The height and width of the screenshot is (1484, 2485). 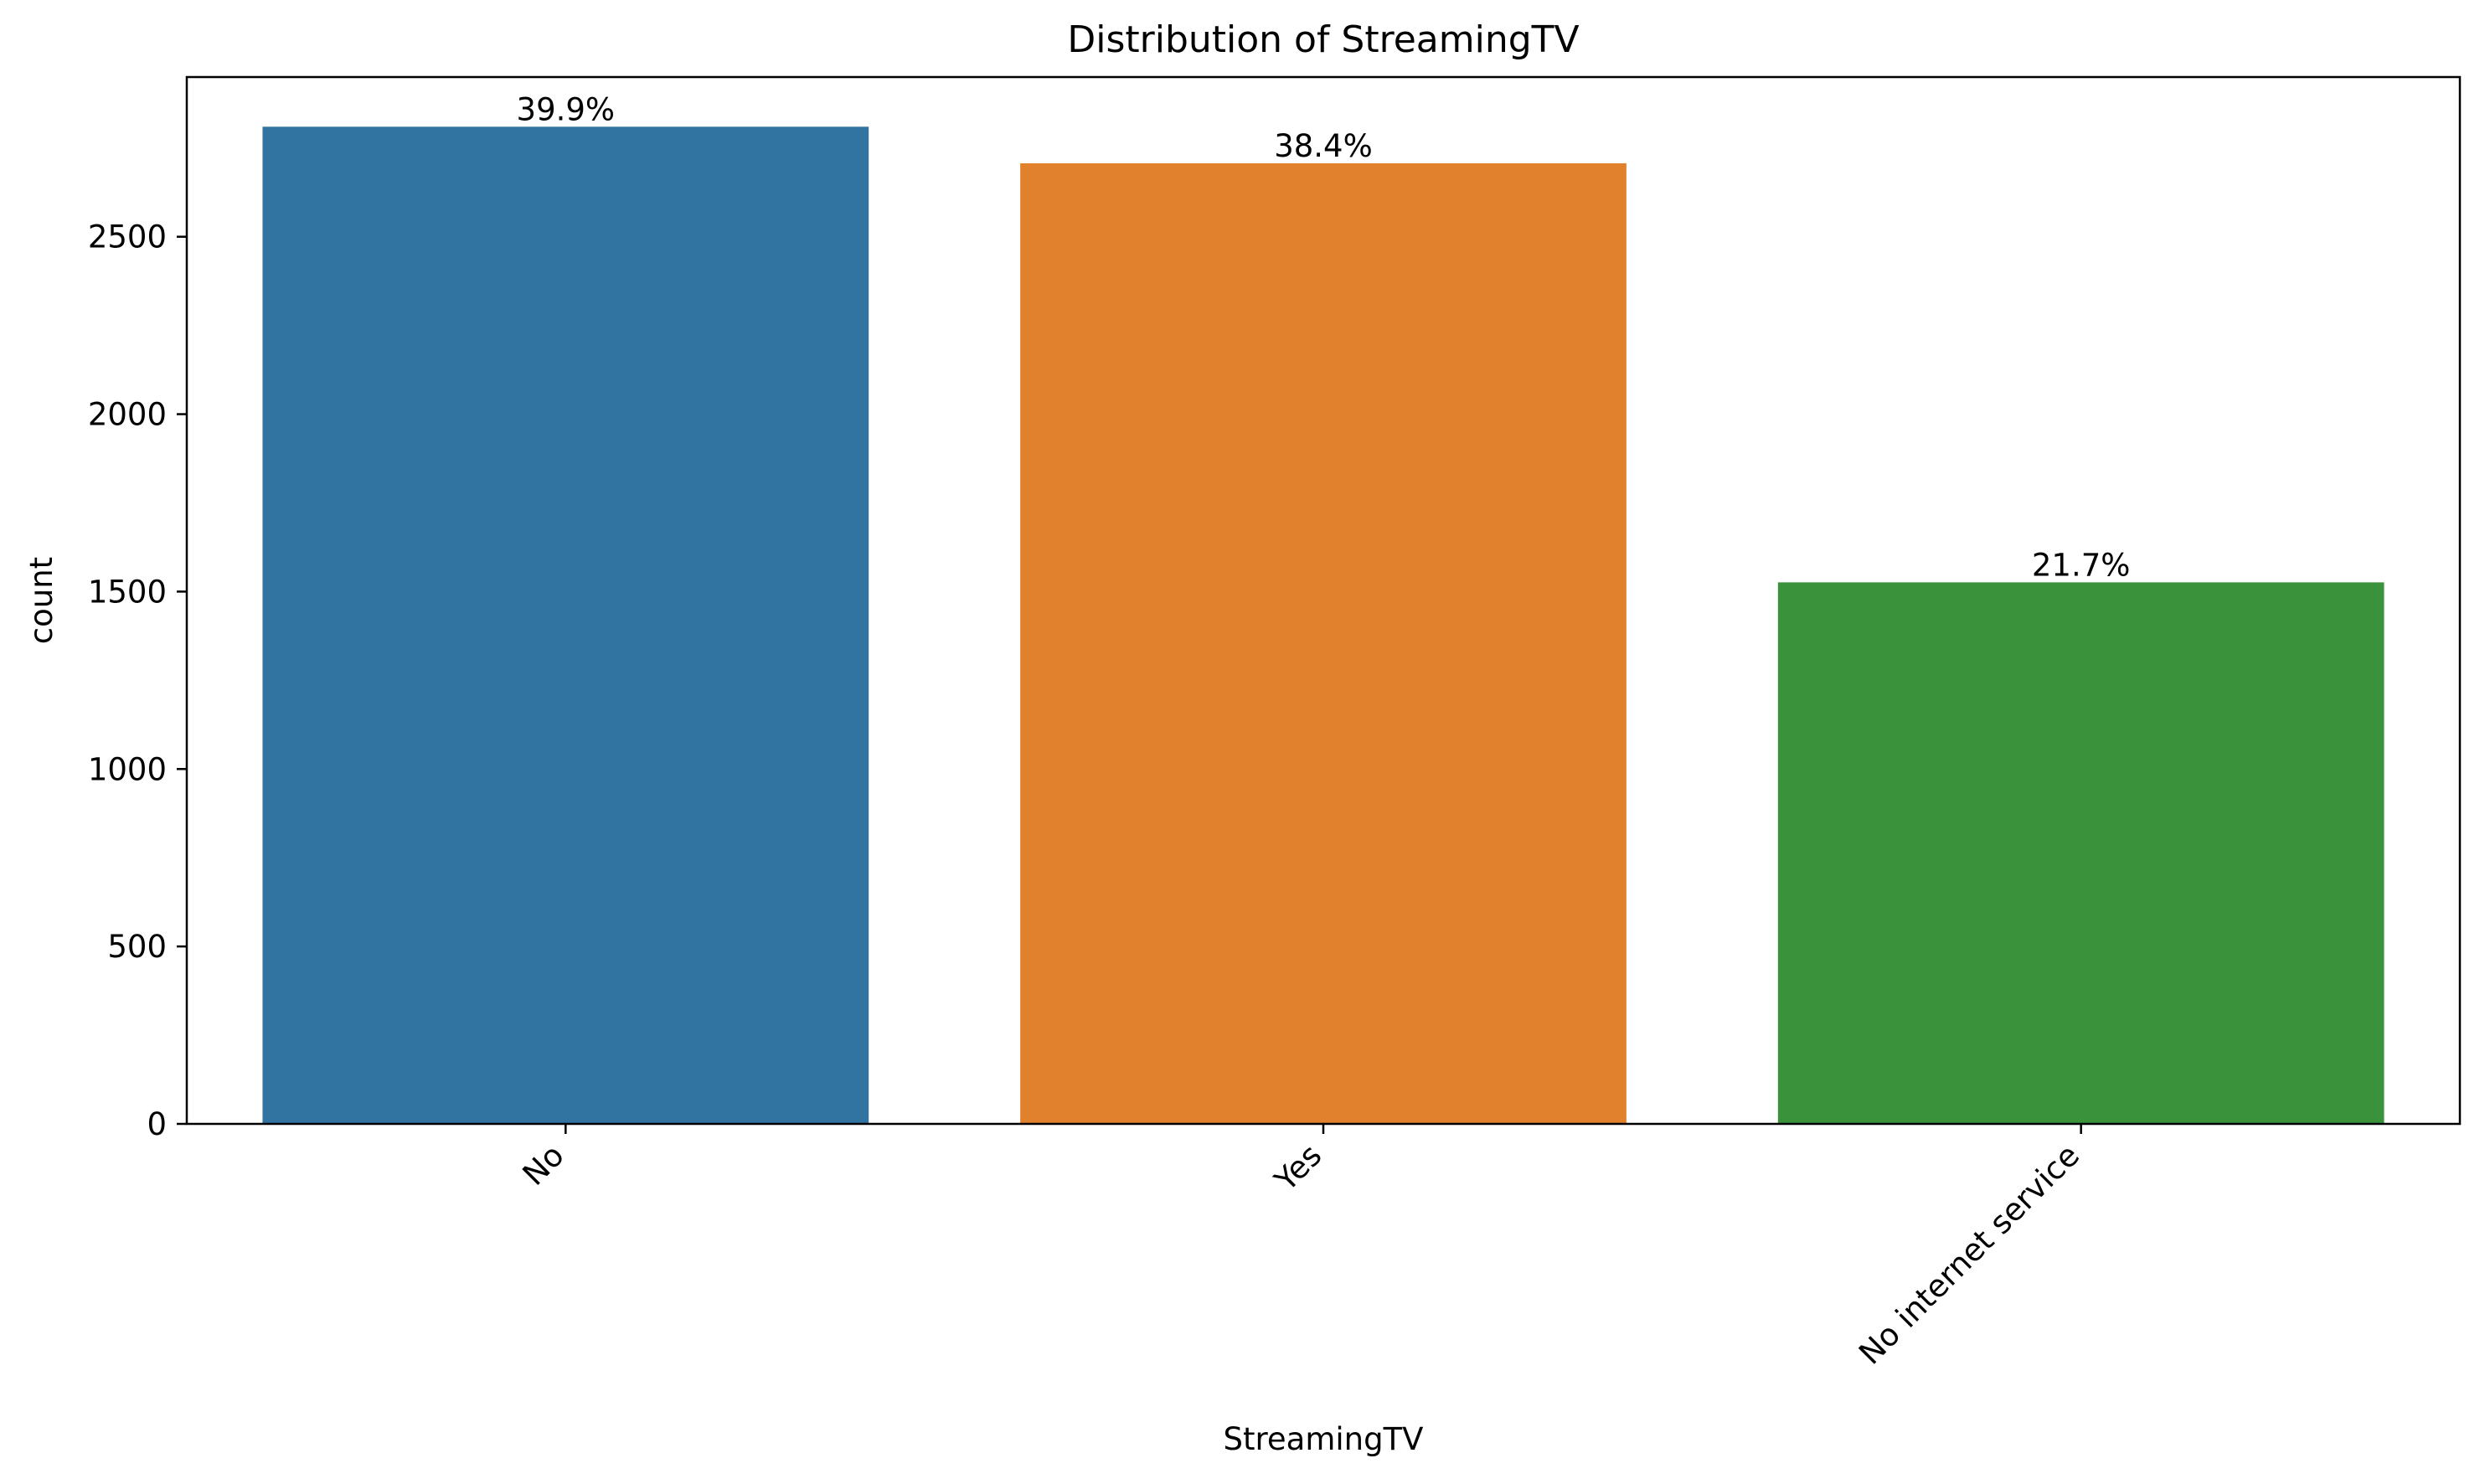 What do you see at coordinates (127, 769) in the screenshot?
I see `y-tick-label: 1000` at bounding box center [127, 769].